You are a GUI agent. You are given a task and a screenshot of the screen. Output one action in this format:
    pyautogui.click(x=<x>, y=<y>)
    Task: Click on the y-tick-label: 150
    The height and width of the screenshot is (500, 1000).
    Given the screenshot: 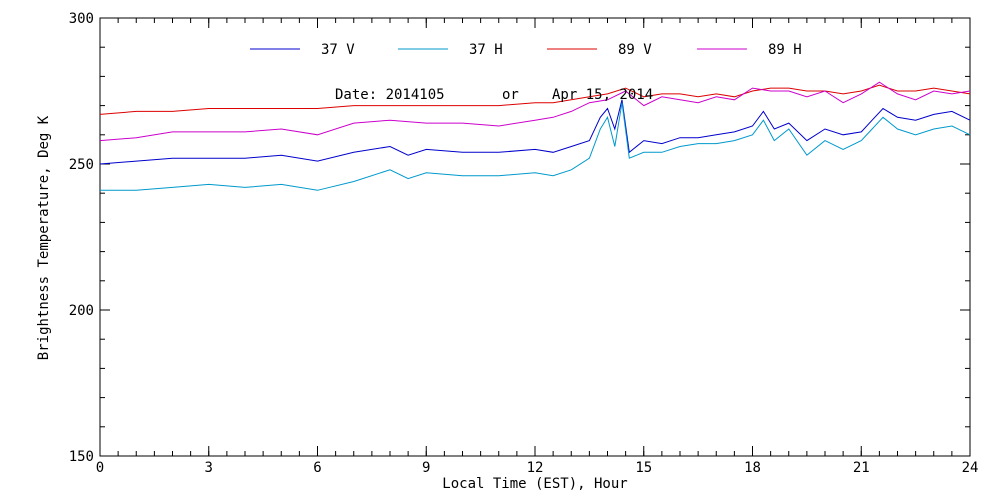 What is the action you would take?
    pyautogui.click(x=81, y=457)
    